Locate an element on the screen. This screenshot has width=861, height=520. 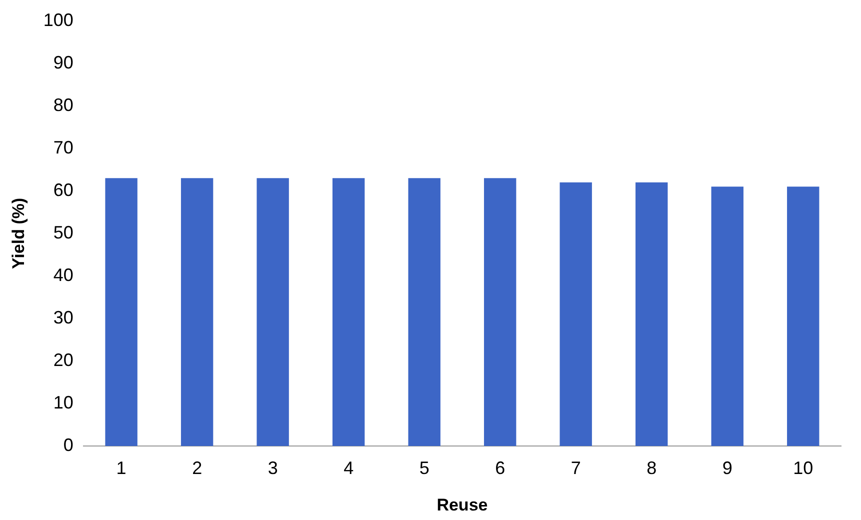
x-tick-label: 9 is located at coordinates (727, 468).